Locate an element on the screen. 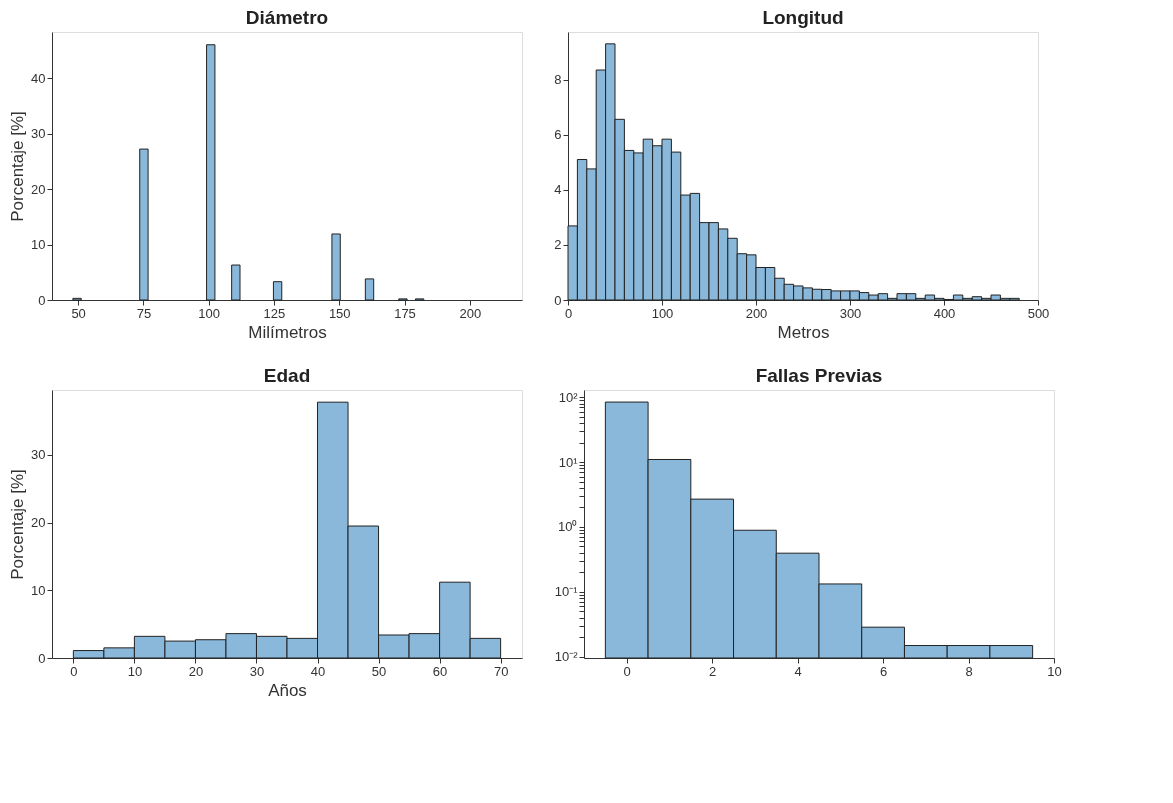 This screenshot has height=803, width=1173. y-tick-label: 10² is located at coordinates (568, 397).